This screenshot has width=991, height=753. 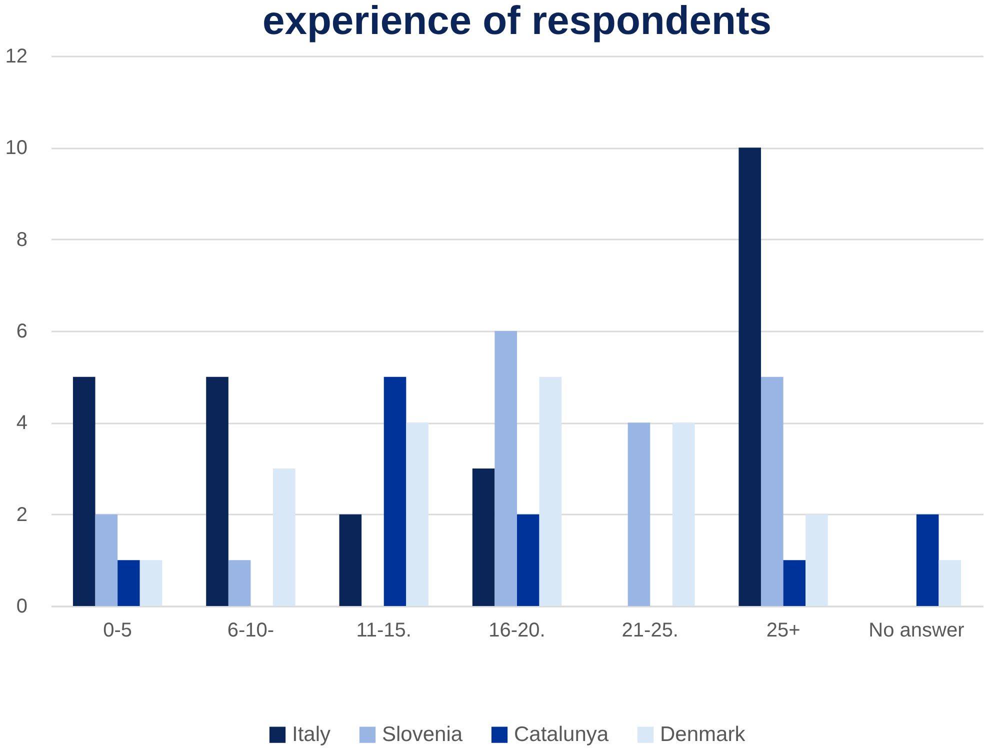 I want to click on legend-label: Slovenia, so click(x=422, y=734).